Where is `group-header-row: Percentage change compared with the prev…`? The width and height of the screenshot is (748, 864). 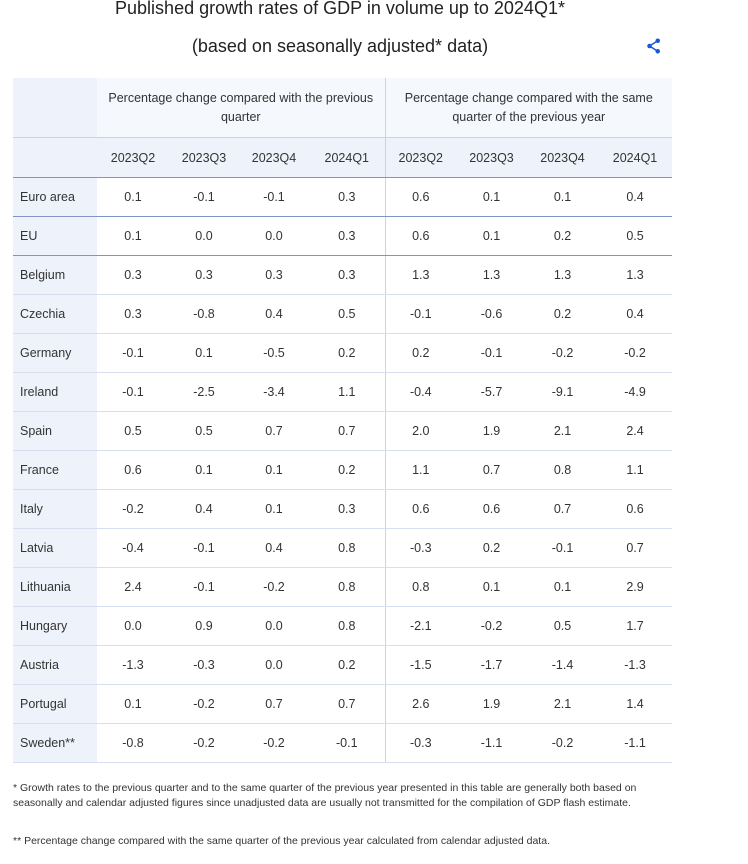
group-header-row: Percentage change compared with the prev… is located at coordinates (343, 108).